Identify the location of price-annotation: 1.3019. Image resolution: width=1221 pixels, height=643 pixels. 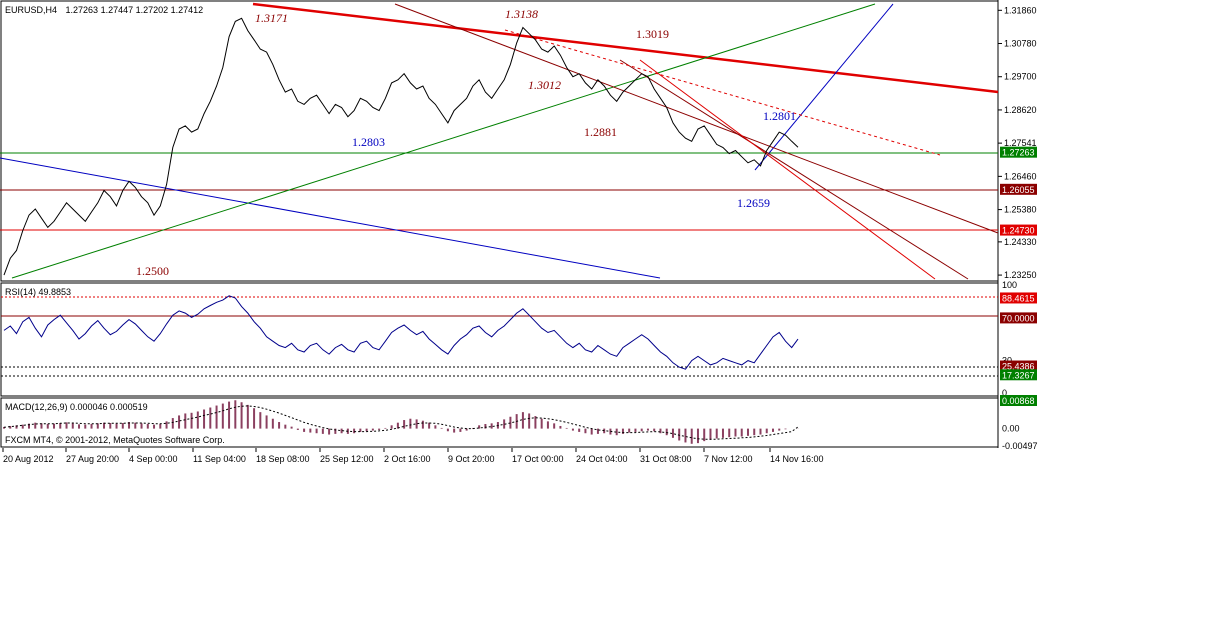
(652, 34).